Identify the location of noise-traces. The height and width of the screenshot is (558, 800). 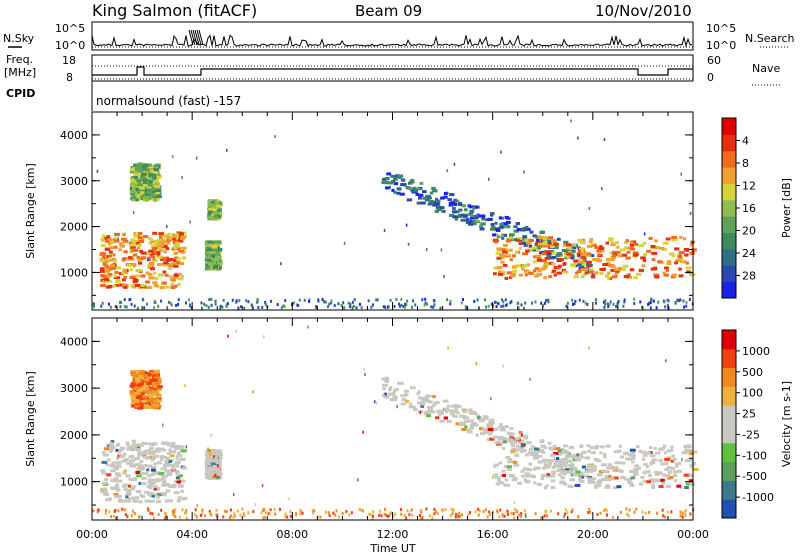
(392, 38).